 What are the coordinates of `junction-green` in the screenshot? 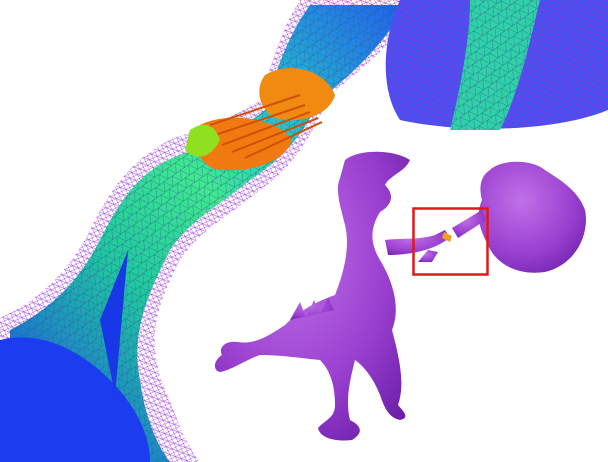 It's located at (202, 140).